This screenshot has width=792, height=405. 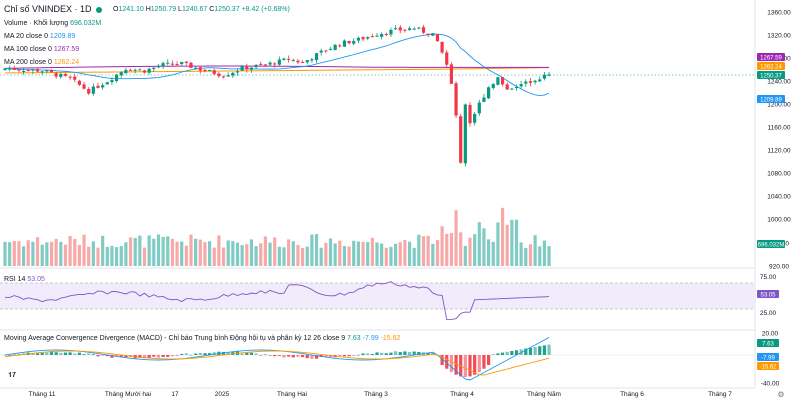 What do you see at coordinates (24, 279) in the screenshot?
I see `rsi-legend: RSI 14 53.05` at bounding box center [24, 279].